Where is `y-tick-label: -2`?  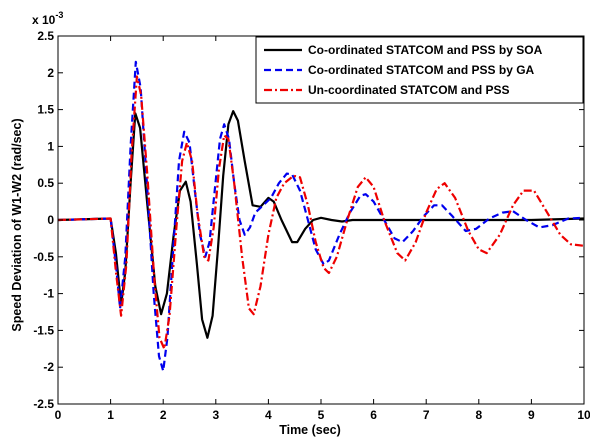
y-tick-label: -2 is located at coordinates (48, 367).